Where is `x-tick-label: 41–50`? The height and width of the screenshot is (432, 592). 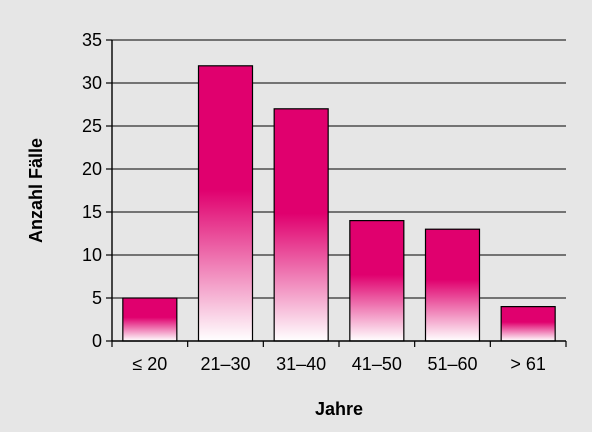
x-tick-label: 41–50 is located at coordinates (377, 364).